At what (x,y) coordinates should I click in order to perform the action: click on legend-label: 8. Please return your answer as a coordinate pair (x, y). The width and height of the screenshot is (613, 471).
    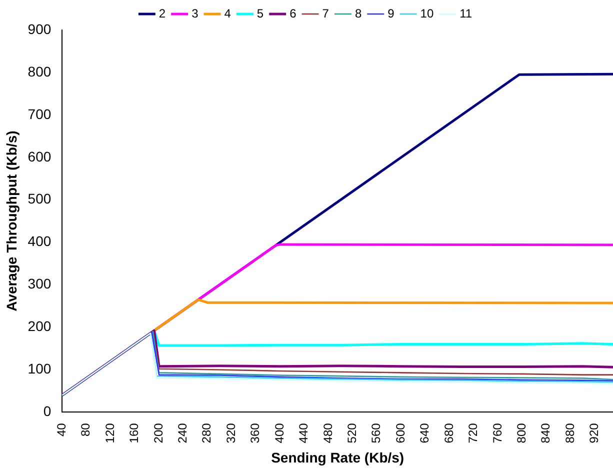
    Looking at the image, I should click on (358, 13).